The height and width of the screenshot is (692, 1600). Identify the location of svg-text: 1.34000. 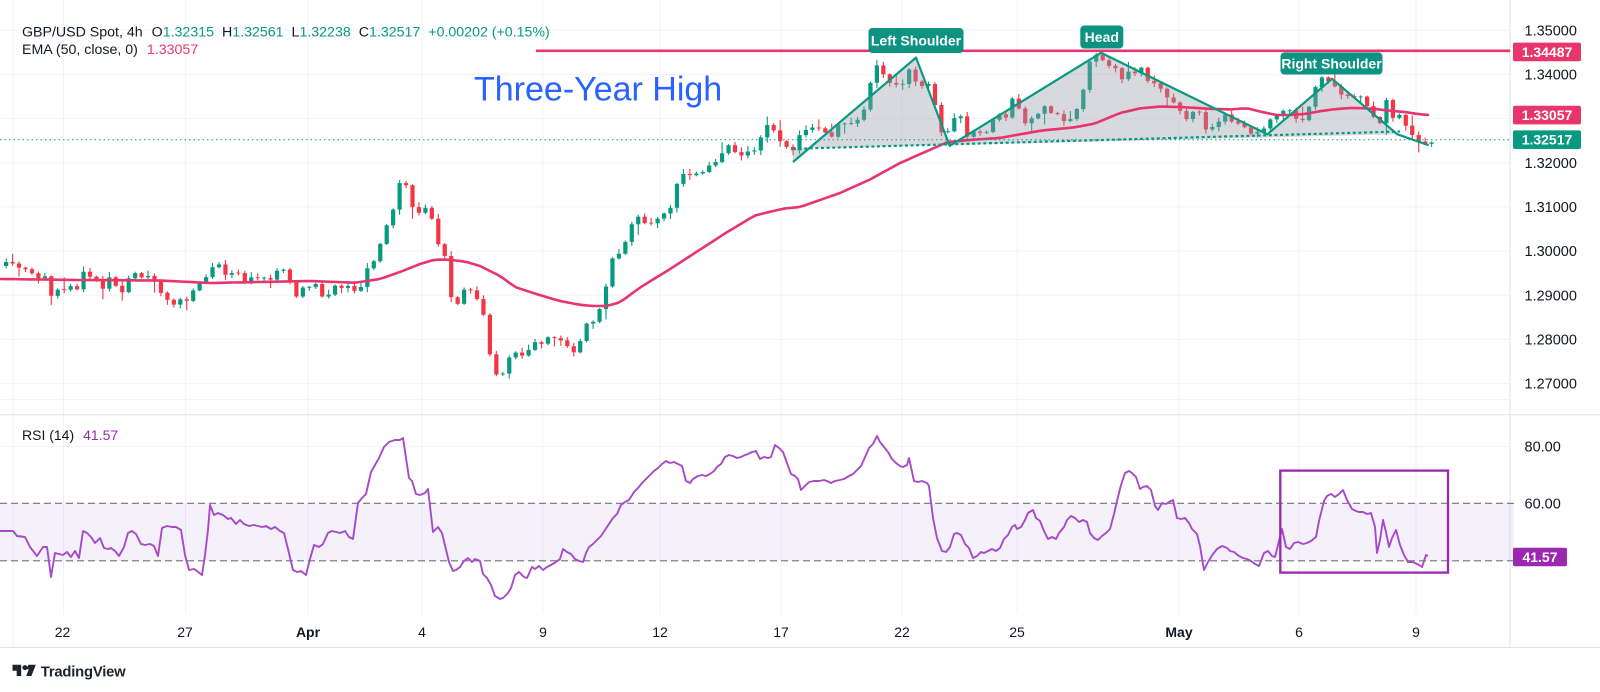
(1551, 76).